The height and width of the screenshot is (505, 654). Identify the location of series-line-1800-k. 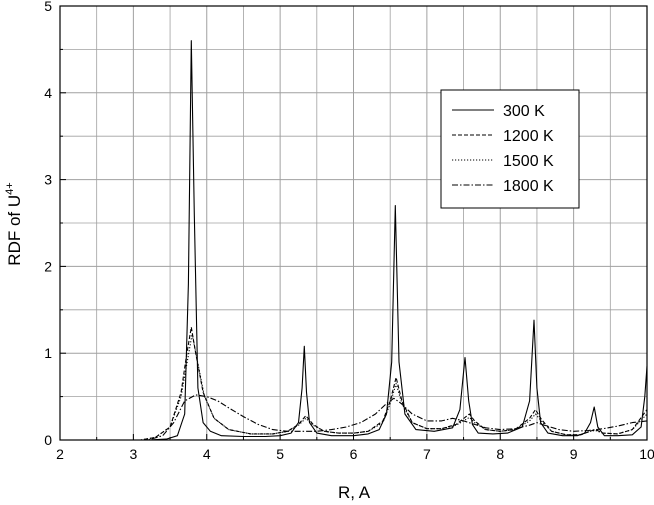
(354, 417).